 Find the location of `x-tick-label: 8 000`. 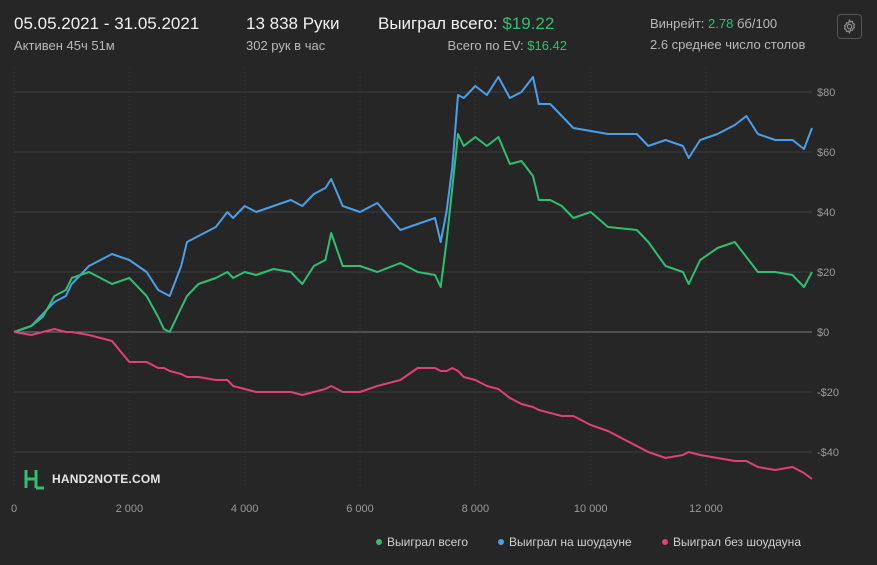

x-tick-label: 8 000 is located at coordinates (476, 509).